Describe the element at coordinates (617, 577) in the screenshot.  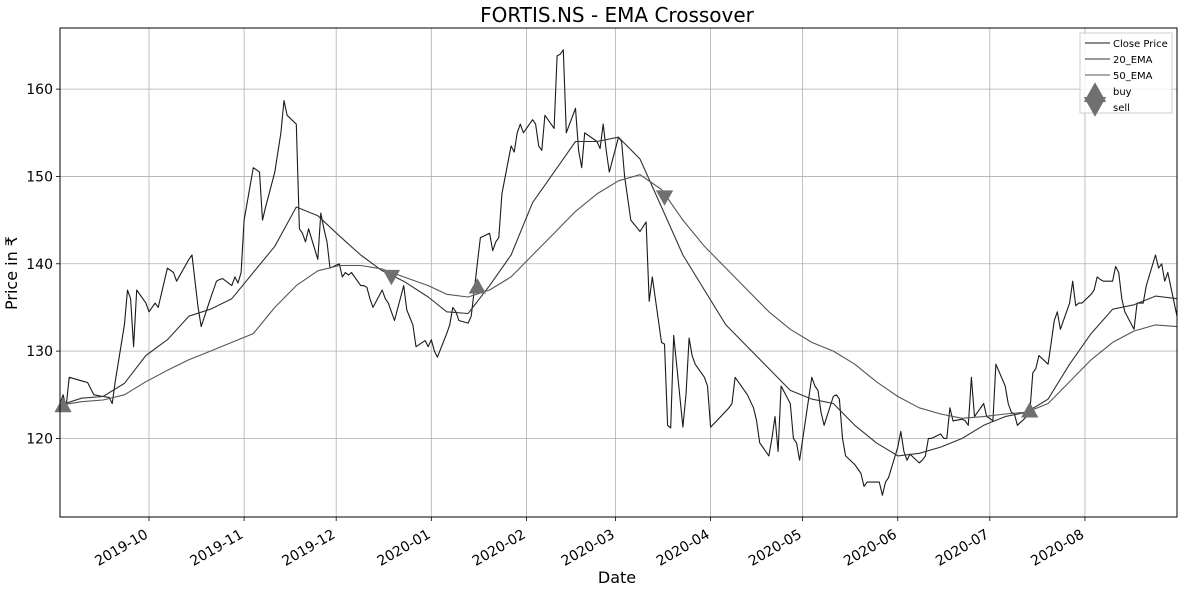
I see `x-axis-label: Date` at that location.